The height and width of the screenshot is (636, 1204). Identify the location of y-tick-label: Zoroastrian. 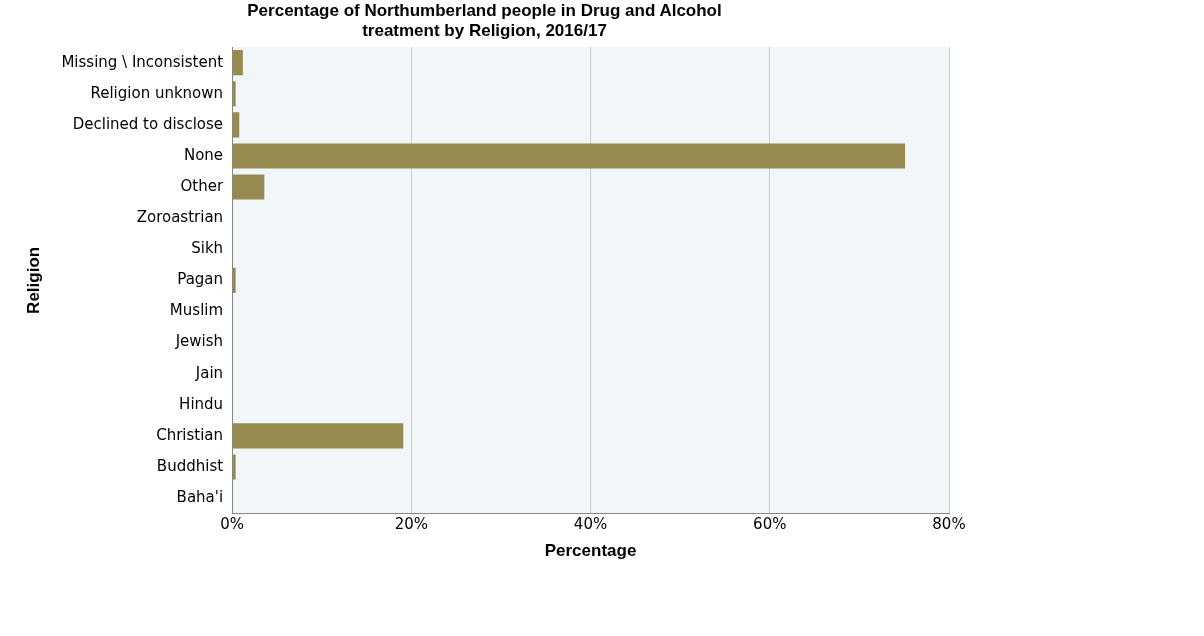
(180, 217).